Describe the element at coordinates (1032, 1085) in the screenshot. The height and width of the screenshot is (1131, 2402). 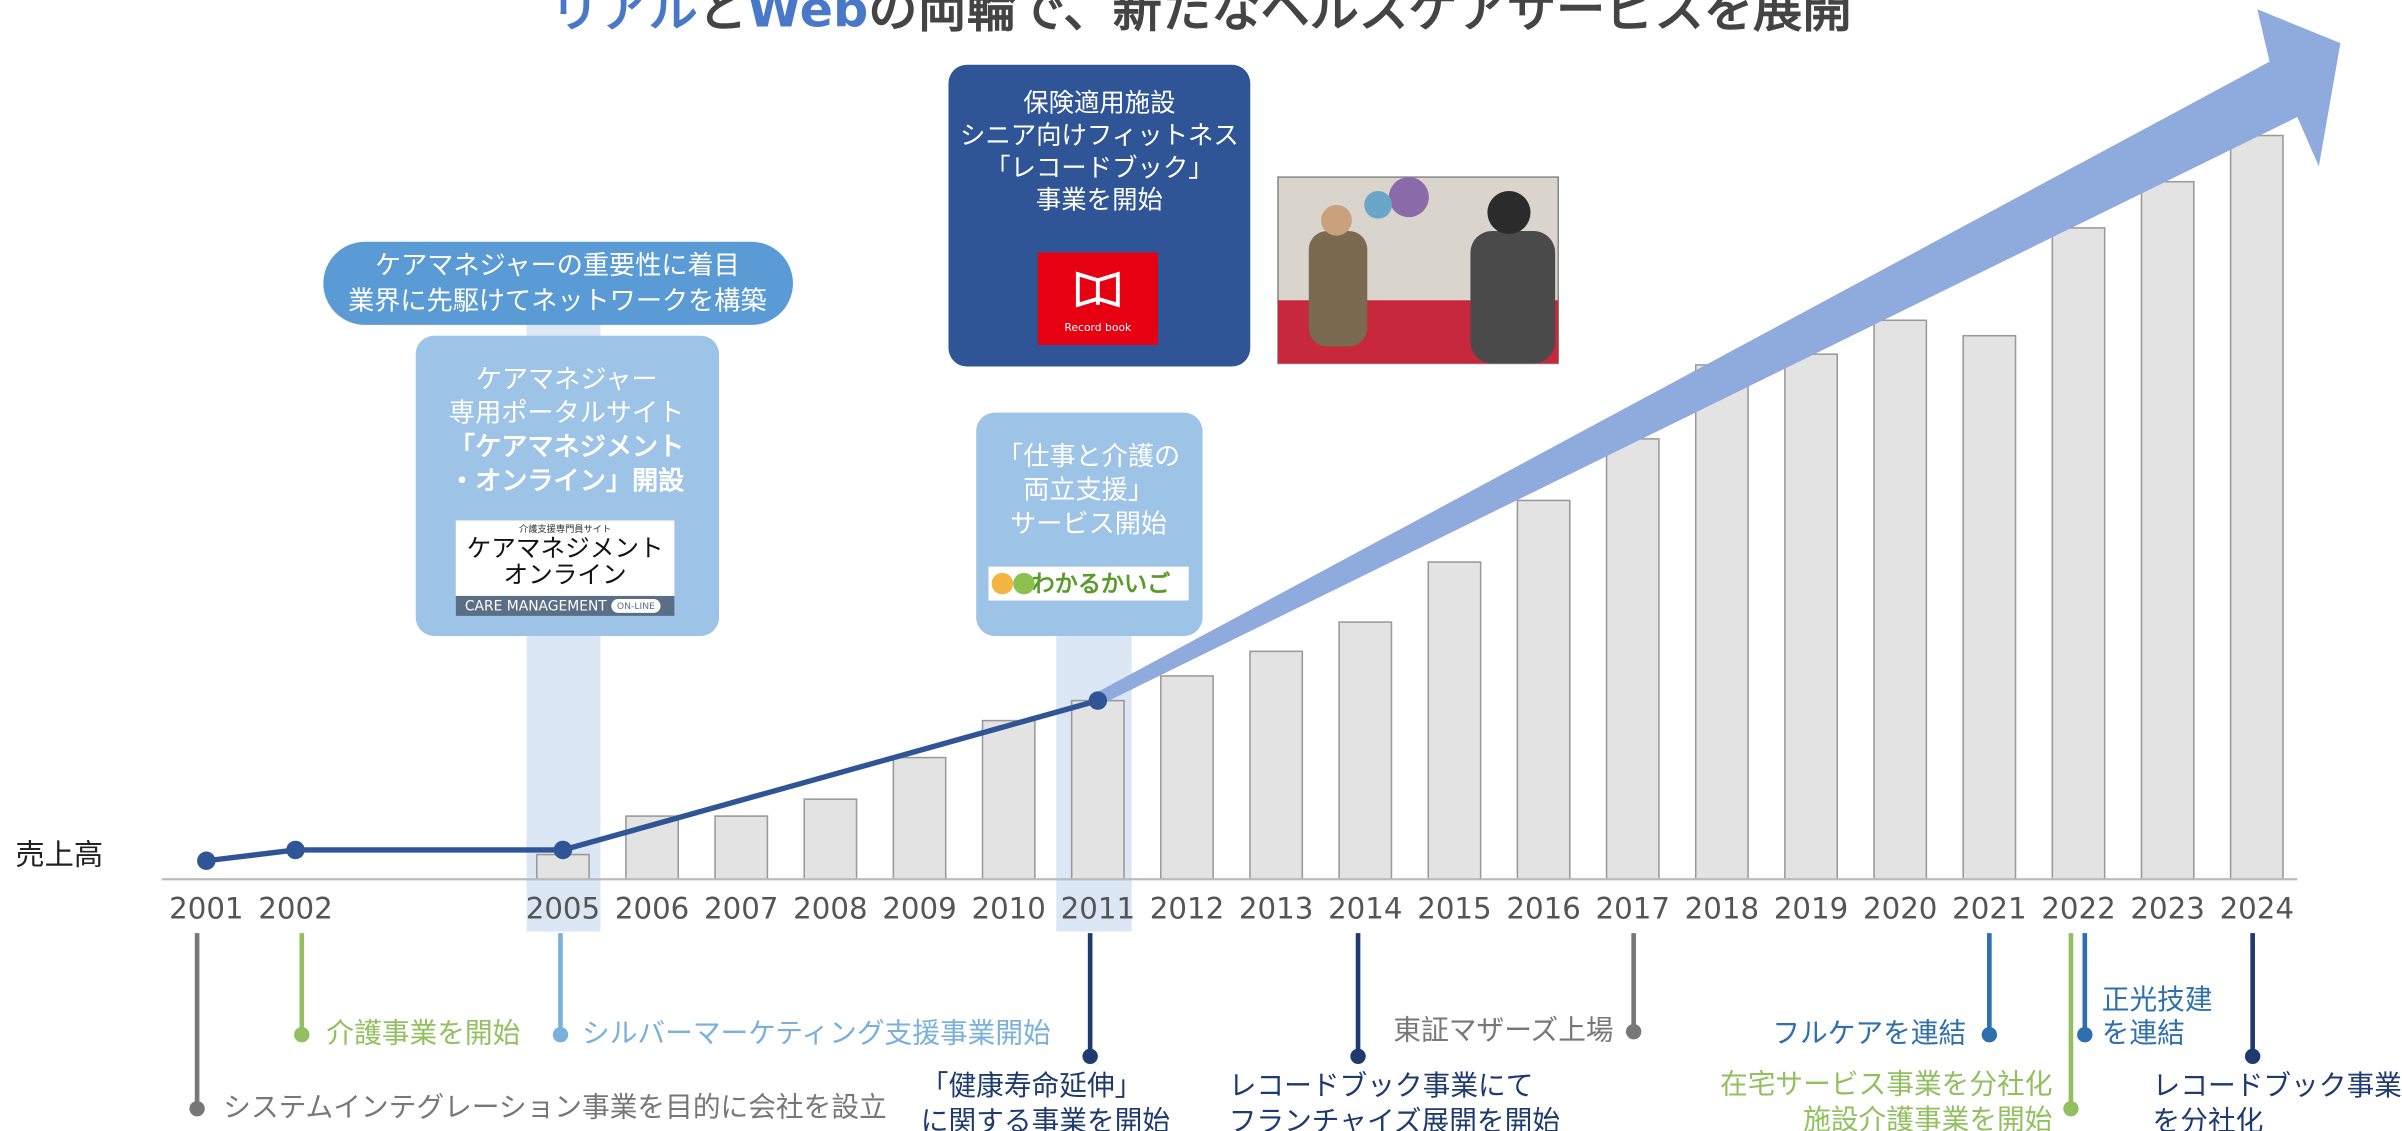
I see `event-text: 「健康寿命延伸」` at that location.